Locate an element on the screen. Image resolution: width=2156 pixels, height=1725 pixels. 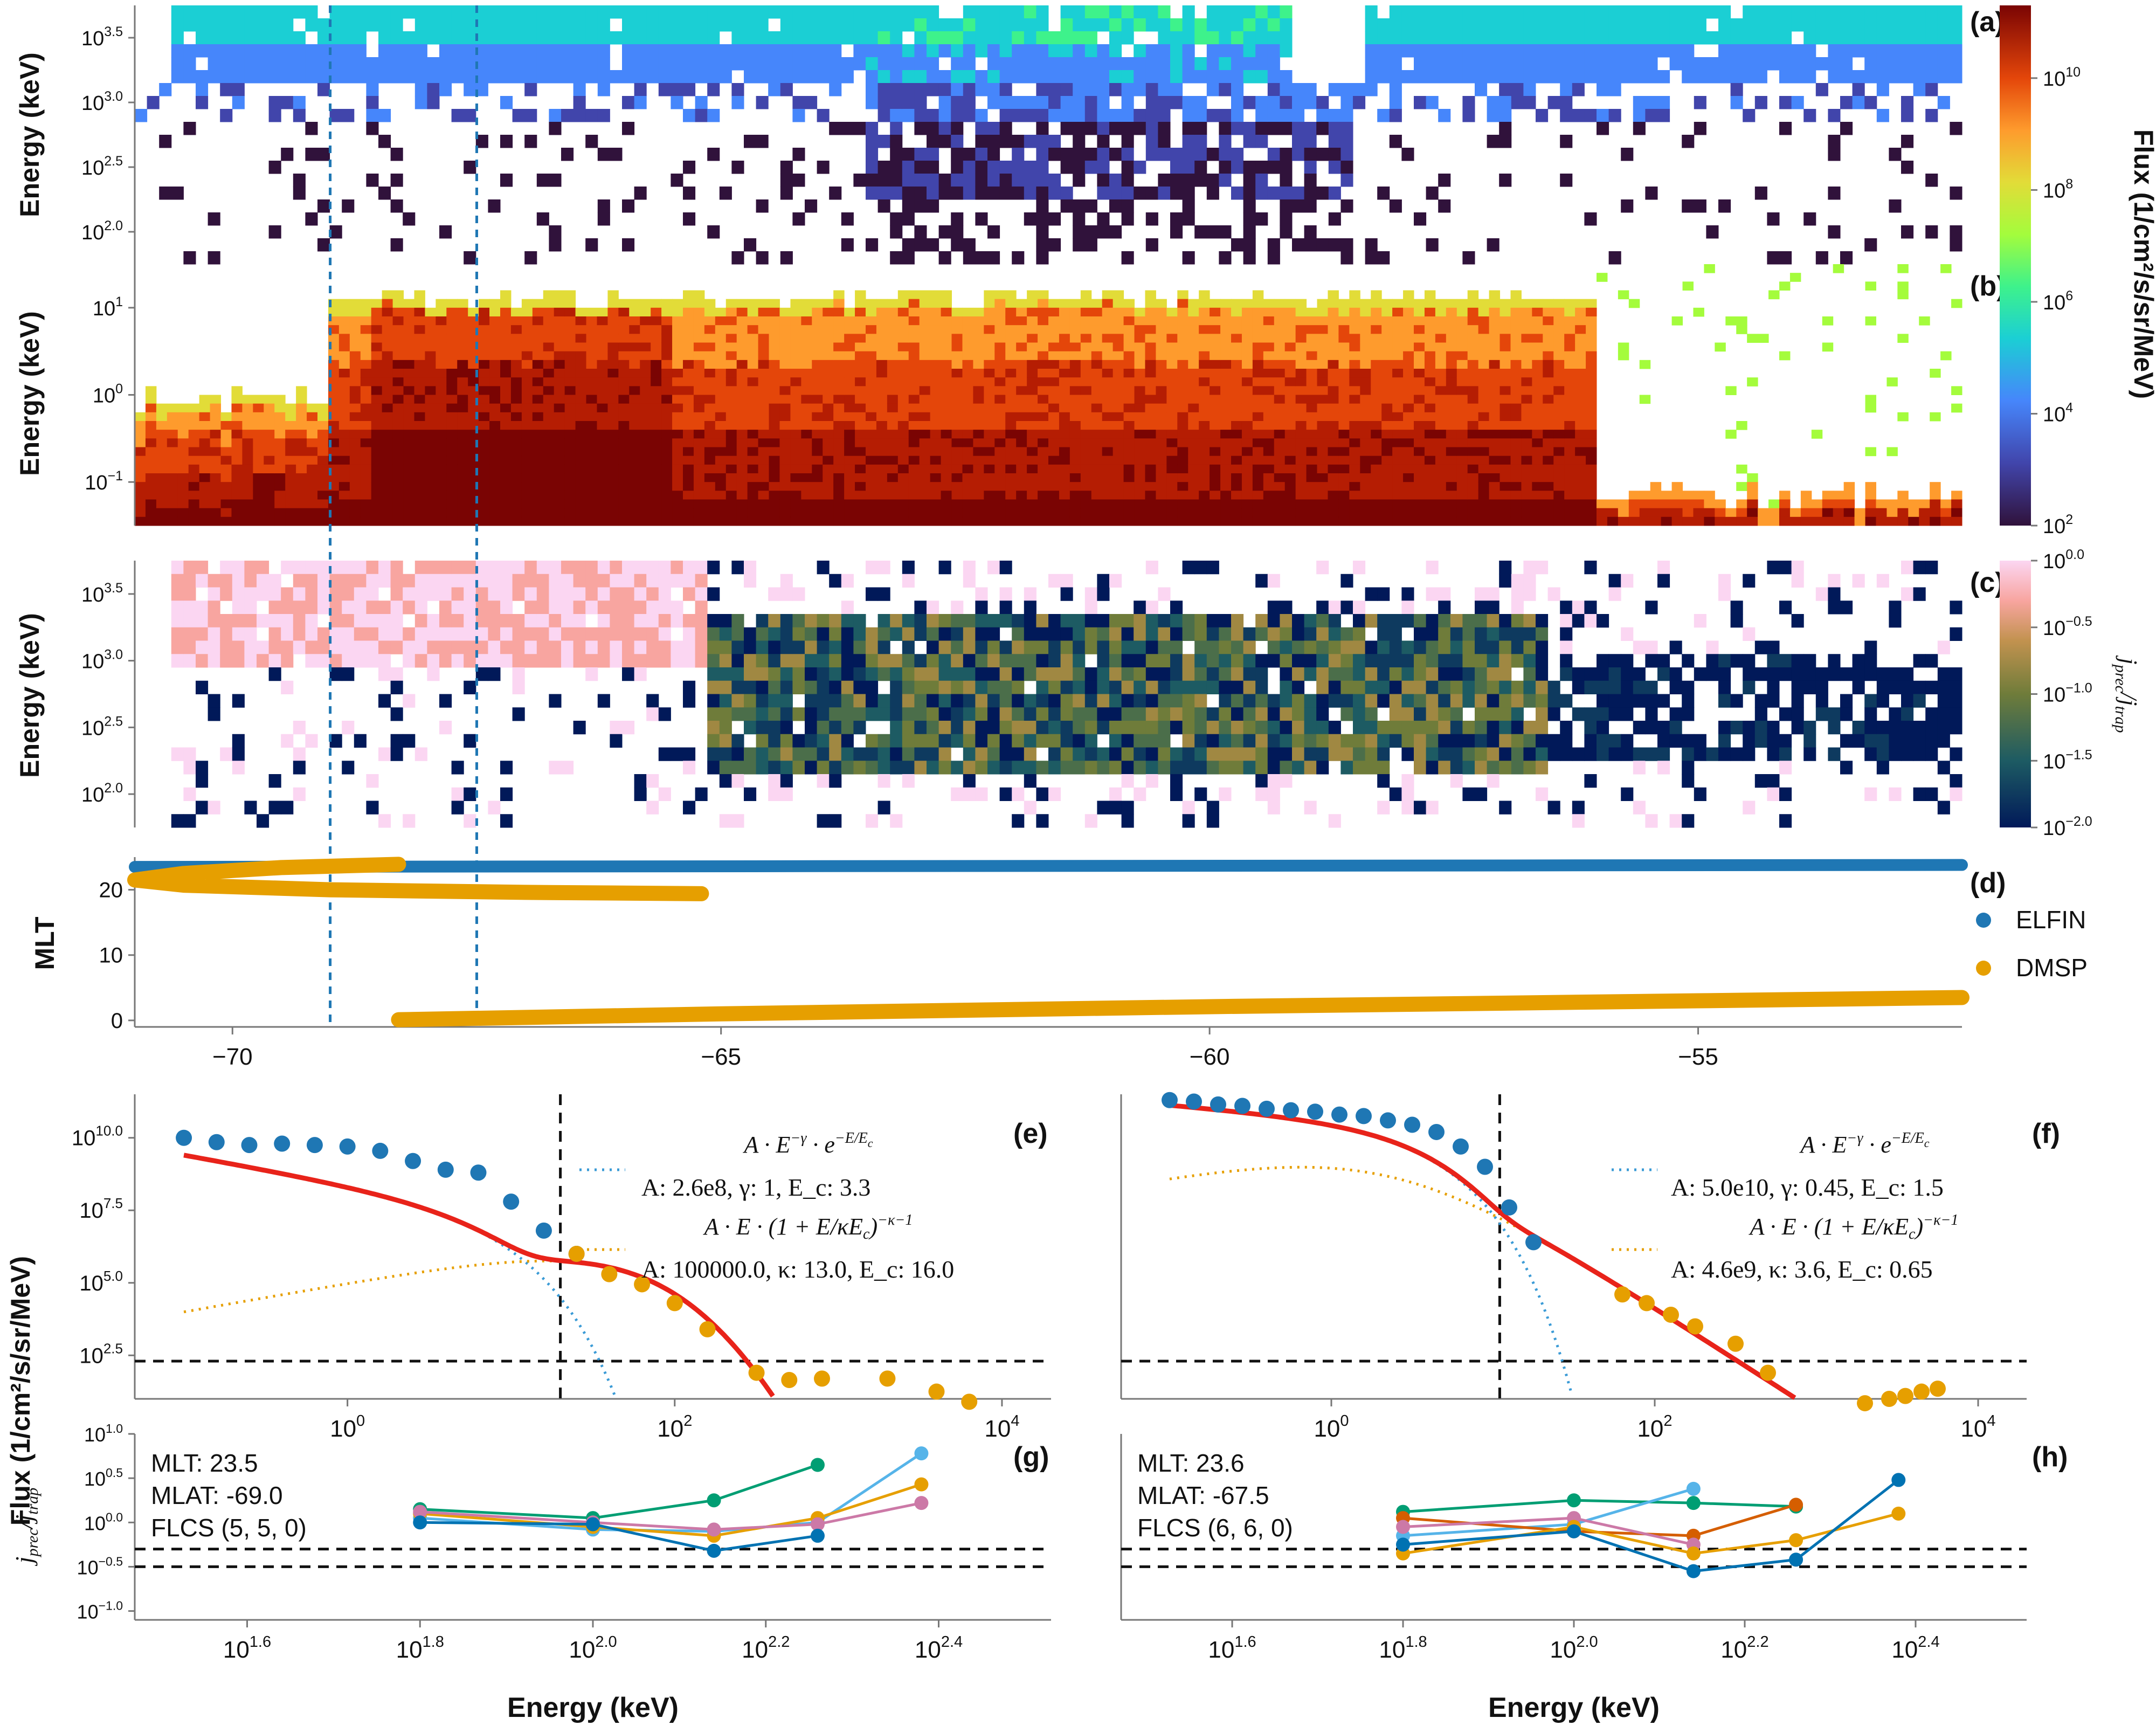
panel-label-c: (c) is located at coordinates (1987, 582).